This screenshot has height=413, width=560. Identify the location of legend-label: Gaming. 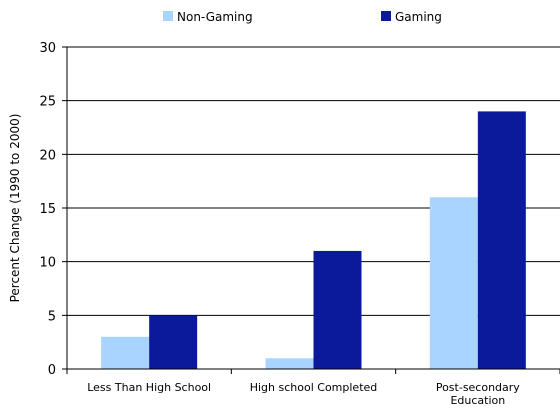
(418, 17).